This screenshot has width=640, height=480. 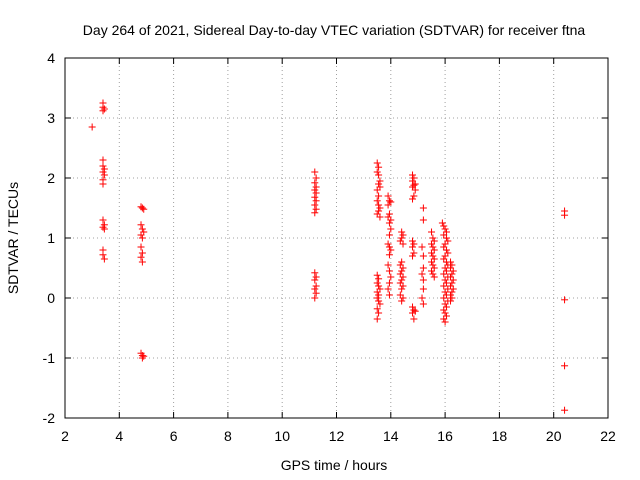 I want to click on x-tick-label: 10, so click(x=282, y=436).